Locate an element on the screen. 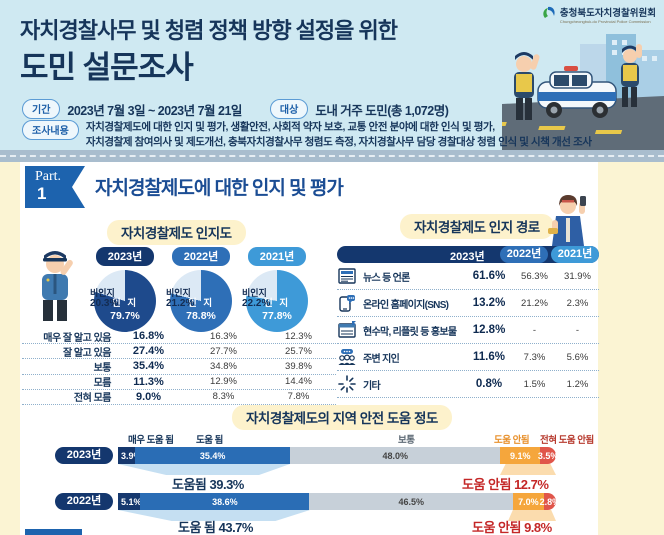 The width and height of the screenshot is (664, 535). people-icon is located at coordinates (350, 357).